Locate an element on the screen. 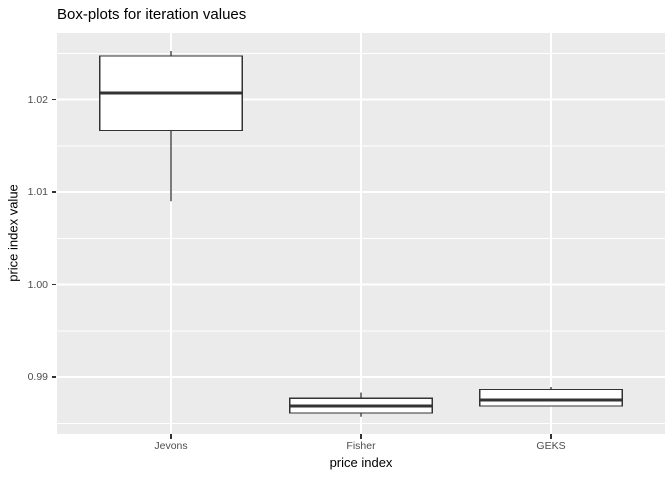 This screenshot has width=672, height=480. chart-title: Box-plots for iteration values is located at coordinates (152, 14).